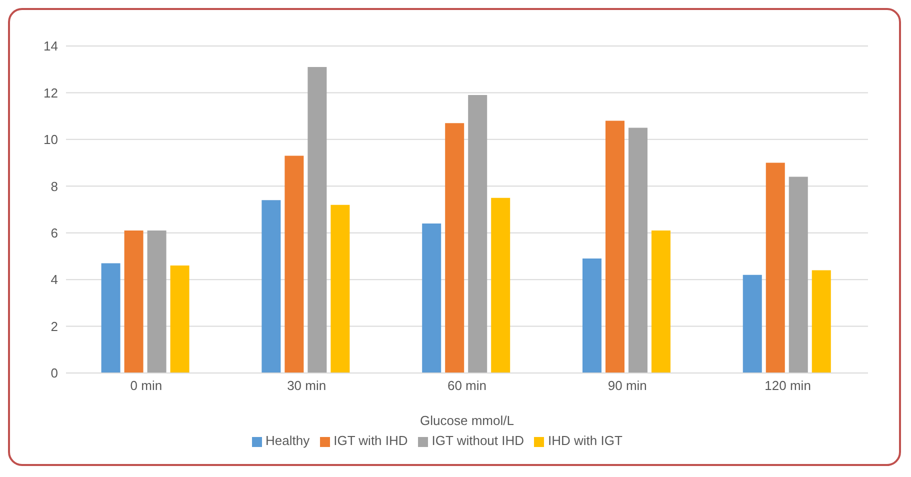  What do you see at coordinates (54, 280) in the screenshot?
I see `y-tick-label: 4` at bounding box center [54, 280].